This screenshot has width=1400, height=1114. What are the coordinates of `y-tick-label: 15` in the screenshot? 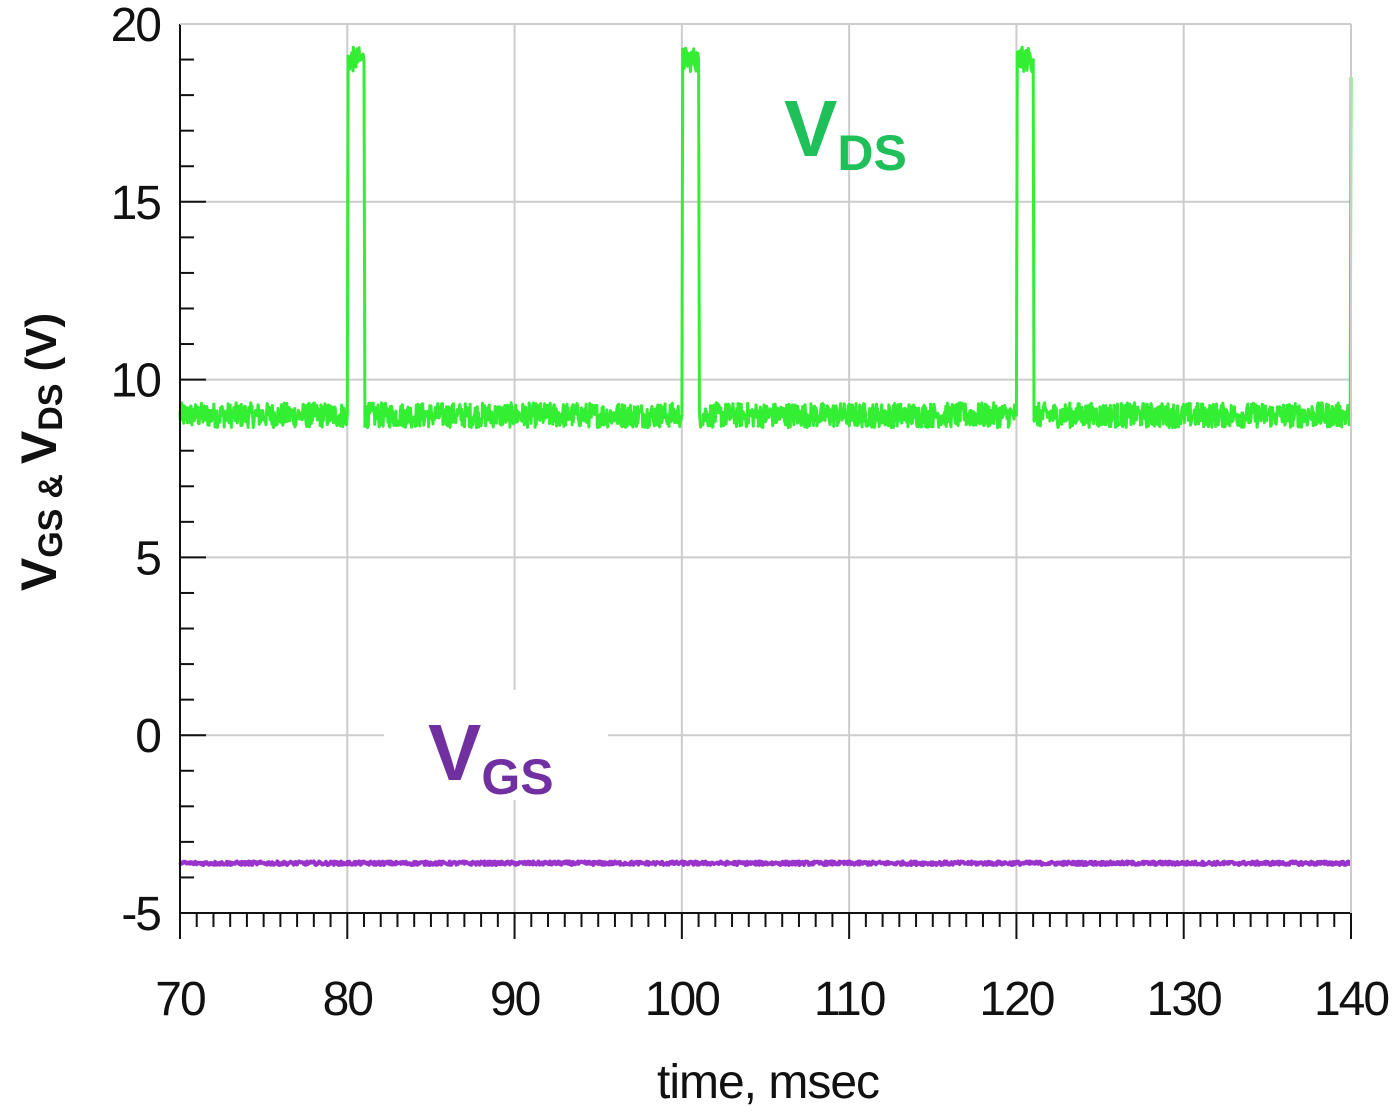 It's located at (136, 203).